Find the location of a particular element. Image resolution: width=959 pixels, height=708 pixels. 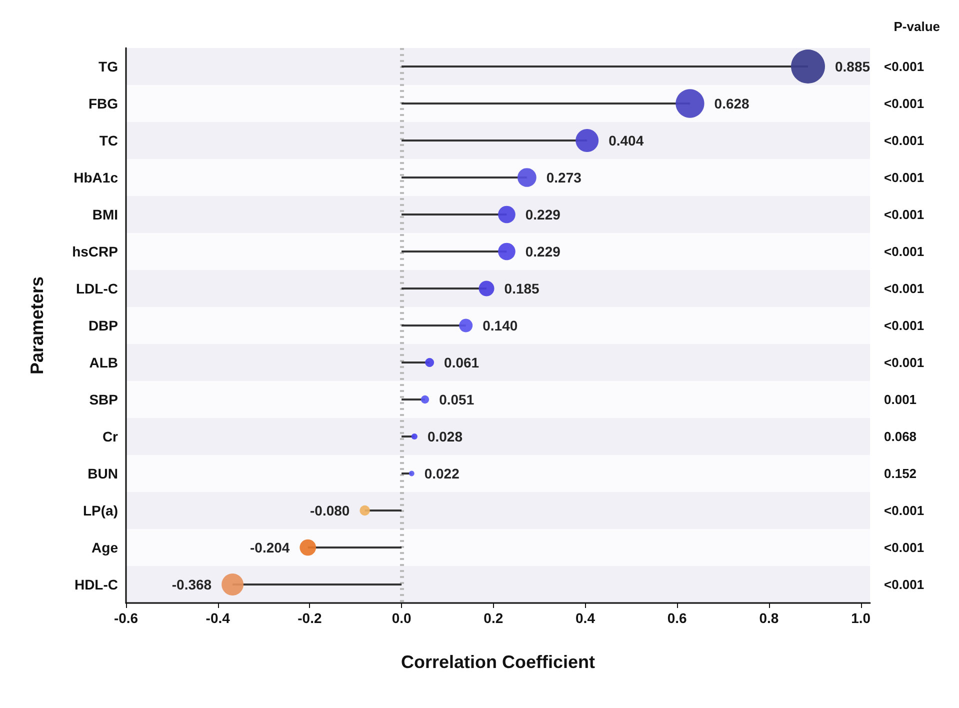

x-tick-label: -0.6 is located at coordinates (126, 618).